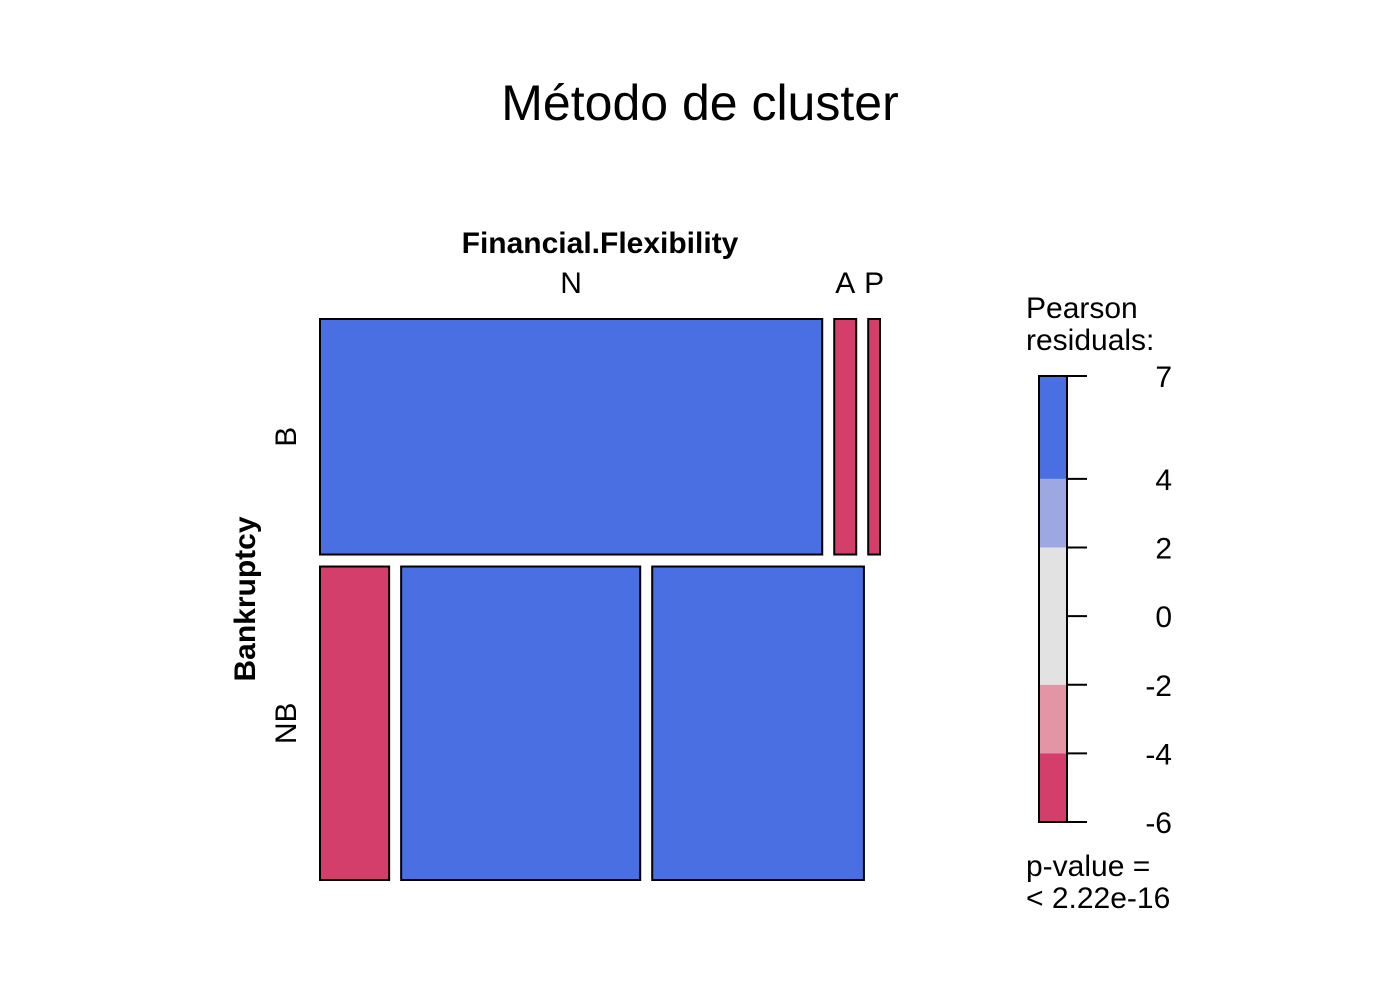 This screenshot has height=1000, width=1400. I want to click on cell-b-a, so click(845, 437).